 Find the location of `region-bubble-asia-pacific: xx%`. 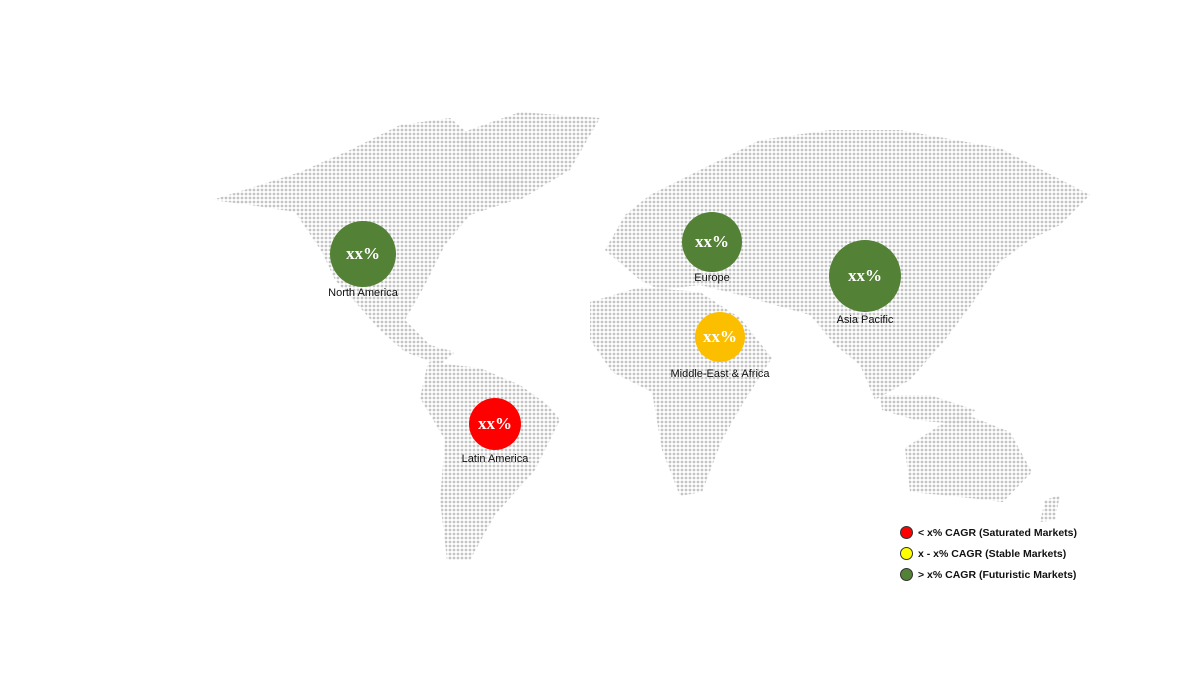

region-bubble-asia-pacific: xx% is located at coordinates (865, 276).